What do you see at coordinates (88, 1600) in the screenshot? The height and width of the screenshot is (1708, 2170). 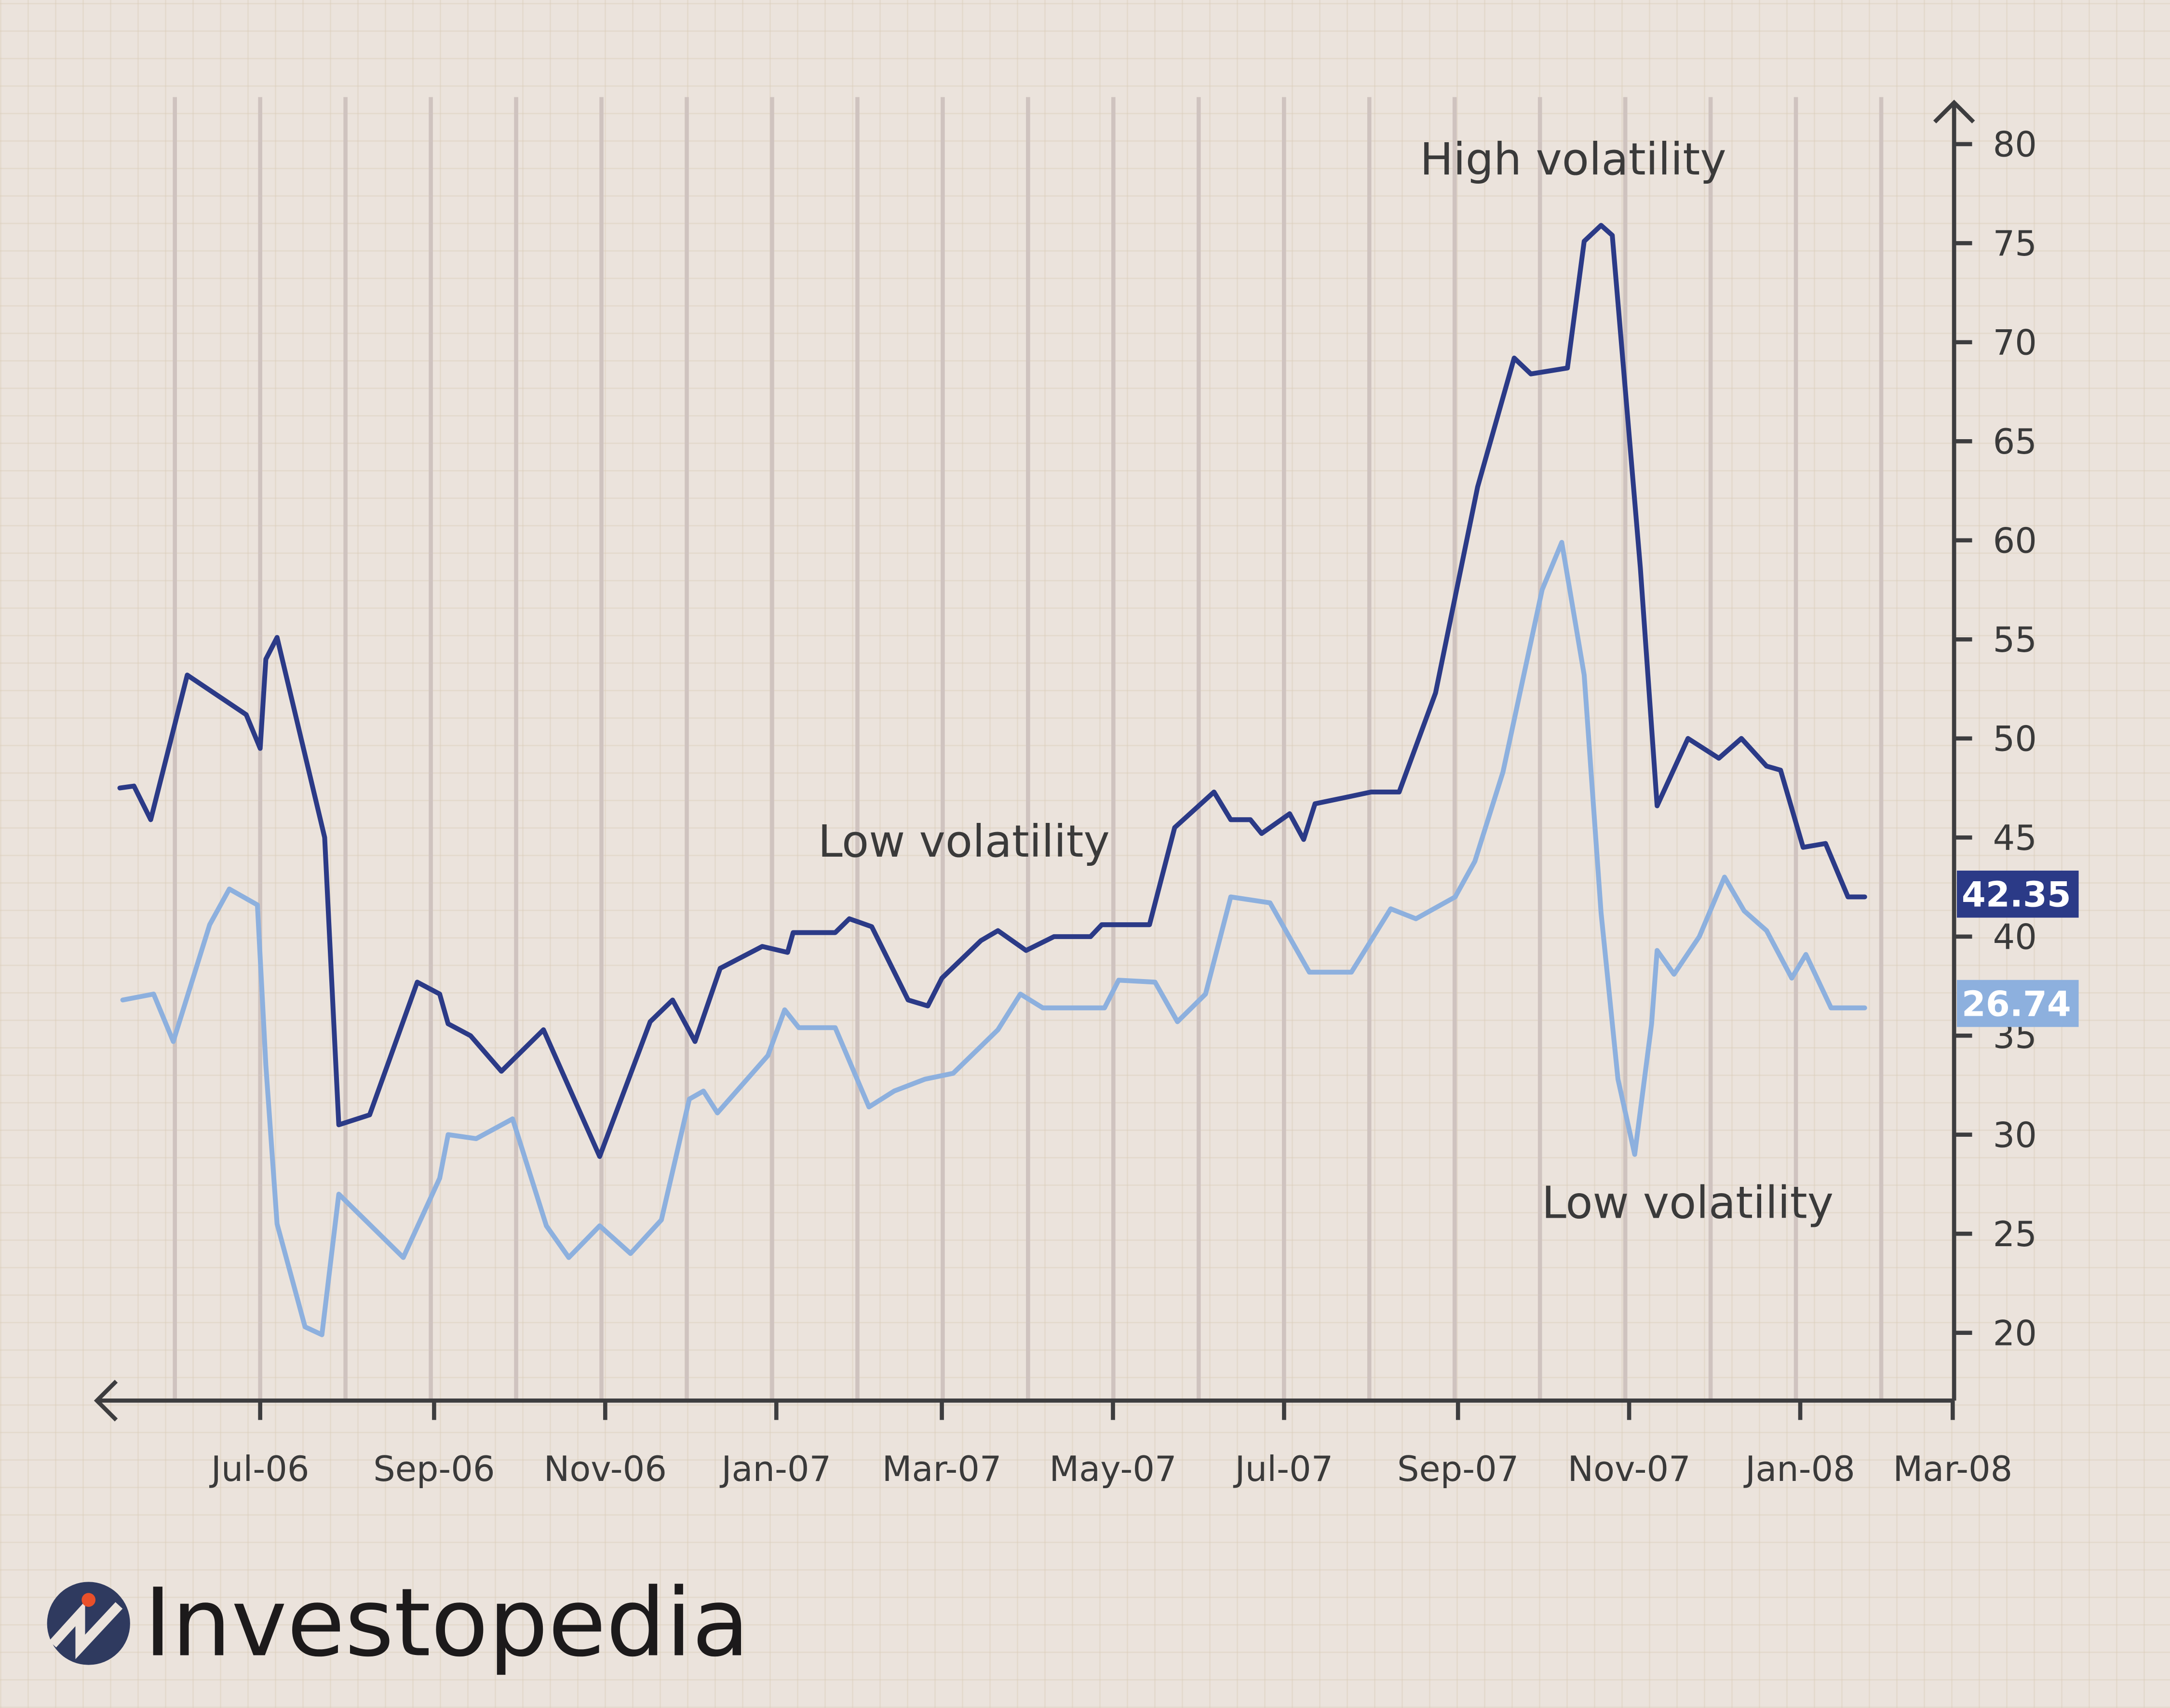 I see `logo-dot-icon` at bounding box center [88, 1600].